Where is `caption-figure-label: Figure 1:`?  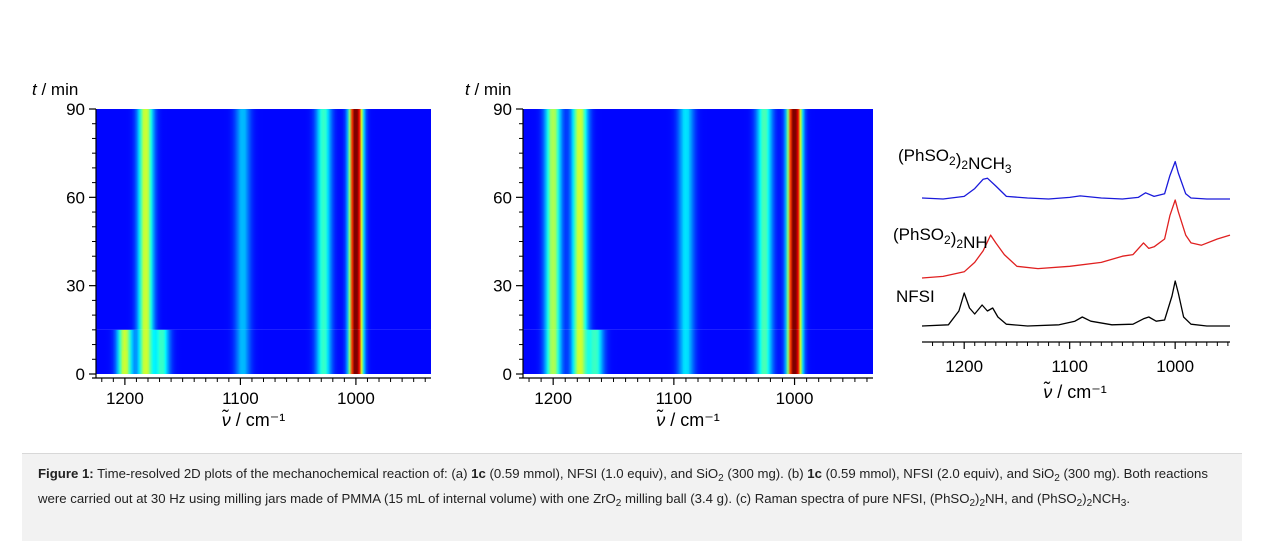 caption-figure-label: Figure 1: is located at coordinates (66, 473).